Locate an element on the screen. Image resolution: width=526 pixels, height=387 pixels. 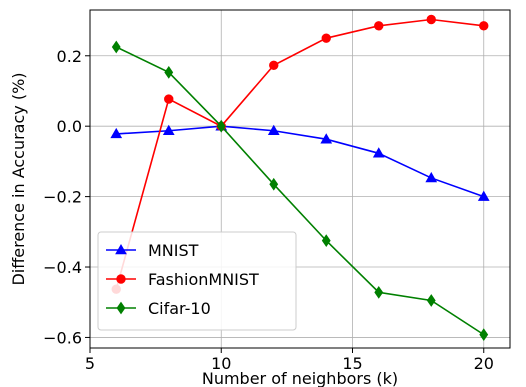
x-tick-label: 5 is located at coordinates (90, 363).